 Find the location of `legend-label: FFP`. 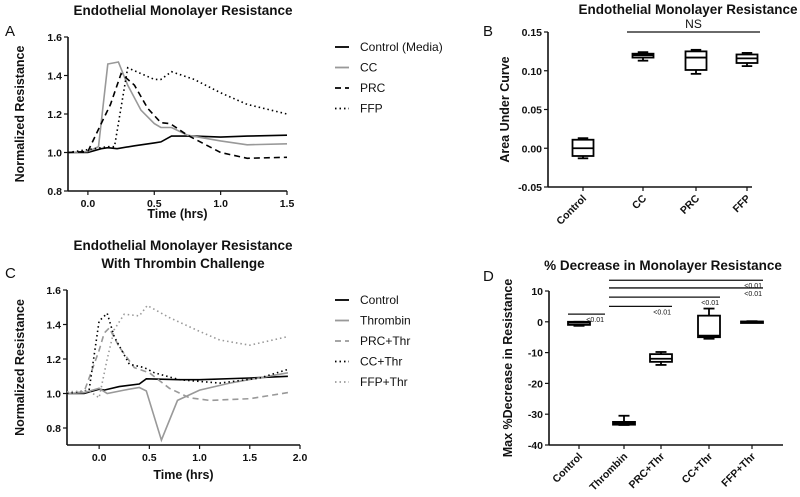

legend-label: FFP is located at coordinates (371, 109).